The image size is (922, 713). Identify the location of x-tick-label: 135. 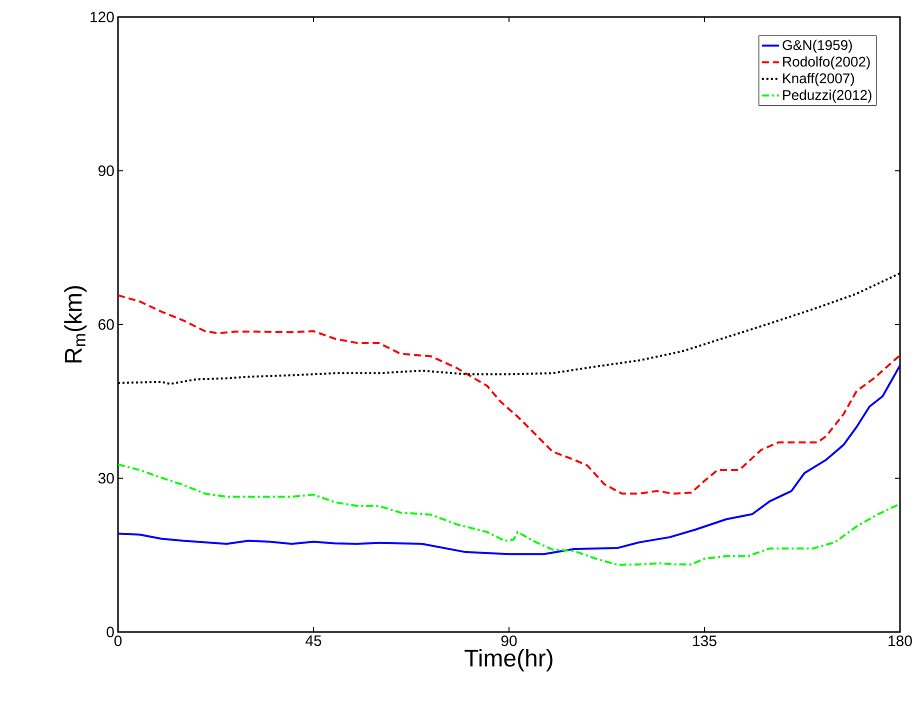
(704, 641).